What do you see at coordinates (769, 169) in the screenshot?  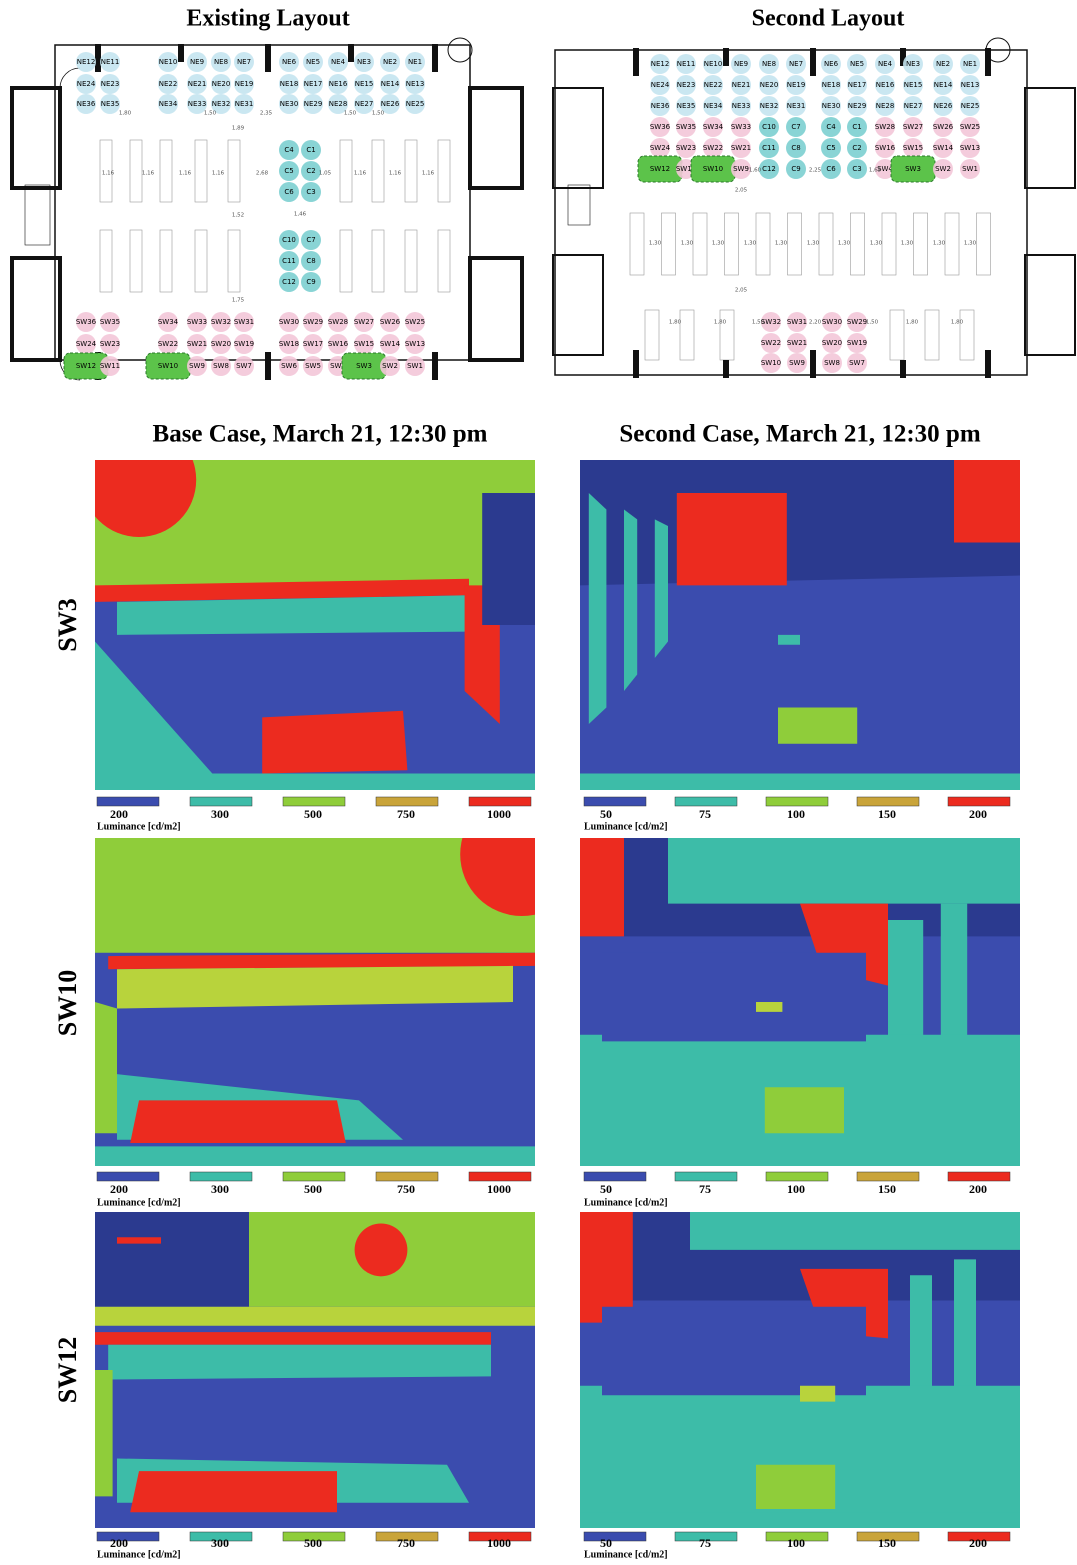 I see `seat-label: C12` at bounding box center [769, 169].